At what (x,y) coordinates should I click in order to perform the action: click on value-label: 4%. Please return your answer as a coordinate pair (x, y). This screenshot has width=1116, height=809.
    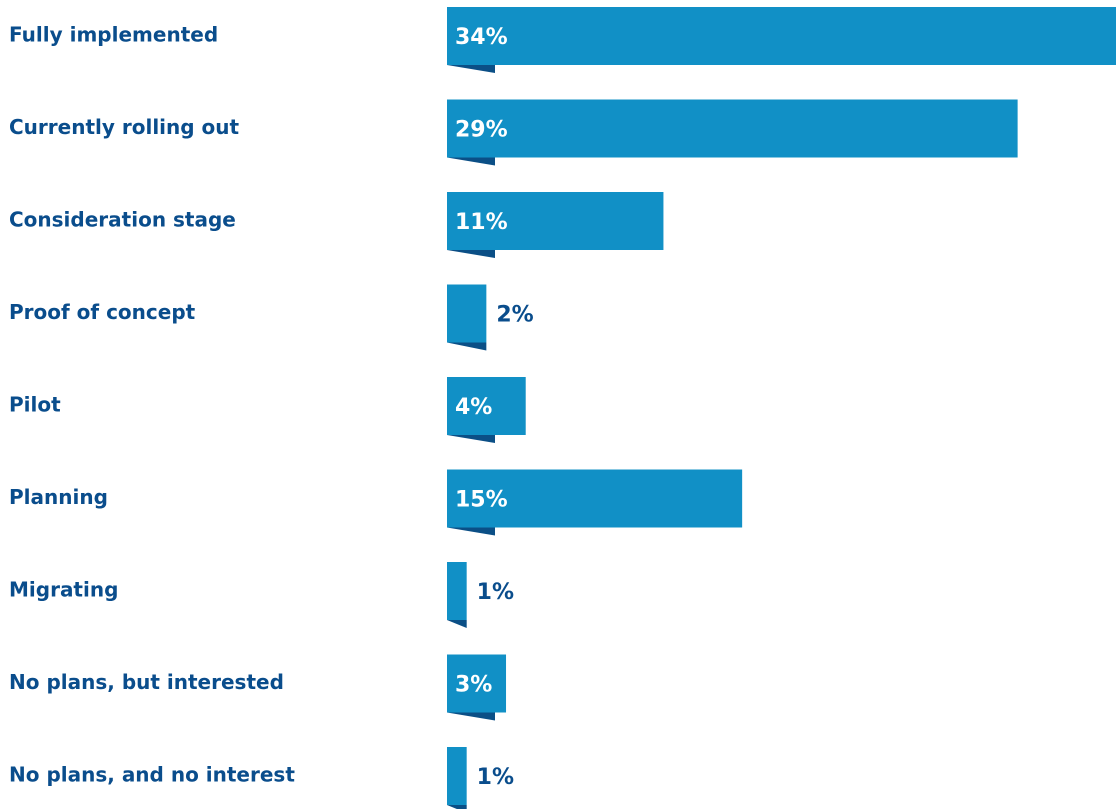
    Looking at the image, I should click on (473, 407).